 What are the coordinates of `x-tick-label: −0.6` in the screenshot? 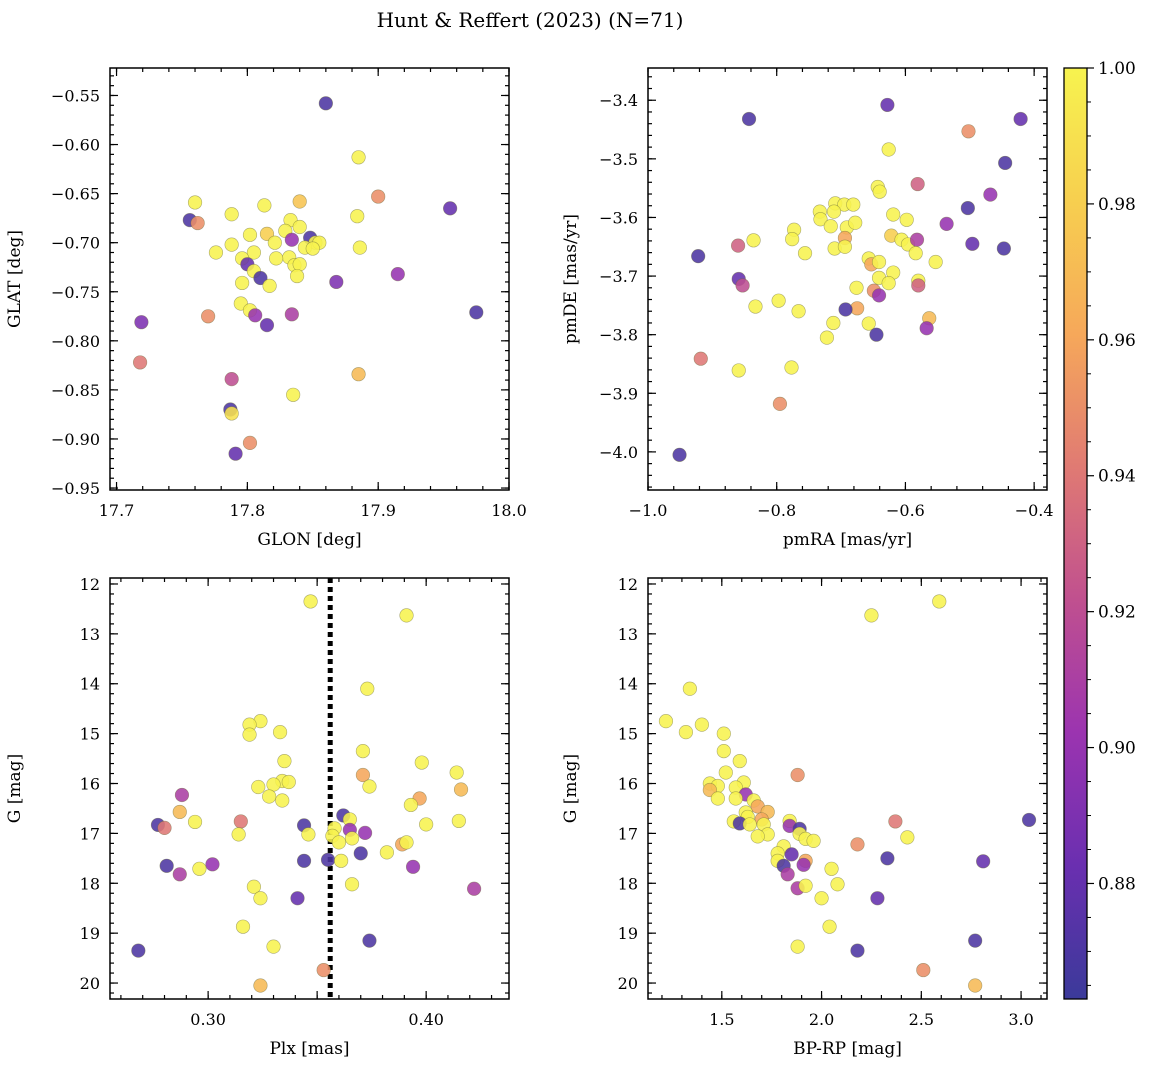 It's located at (905, 510).